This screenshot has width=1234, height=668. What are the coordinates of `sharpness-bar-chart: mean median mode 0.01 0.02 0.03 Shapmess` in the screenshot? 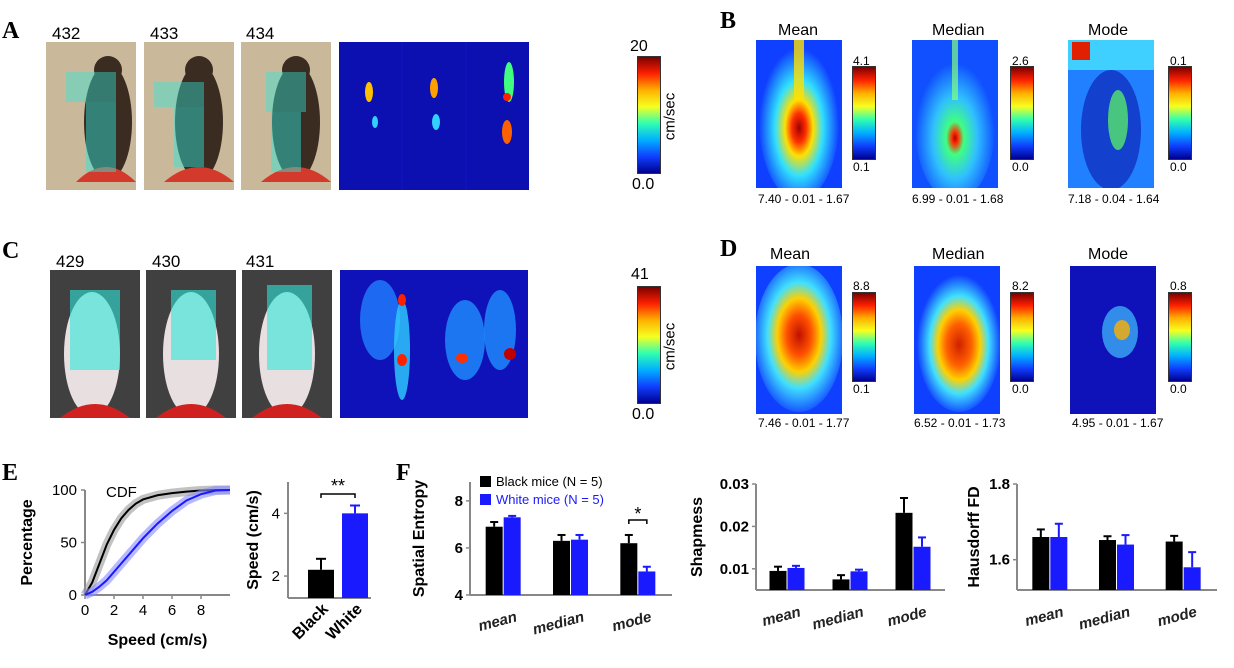 It's located at (817, 554).